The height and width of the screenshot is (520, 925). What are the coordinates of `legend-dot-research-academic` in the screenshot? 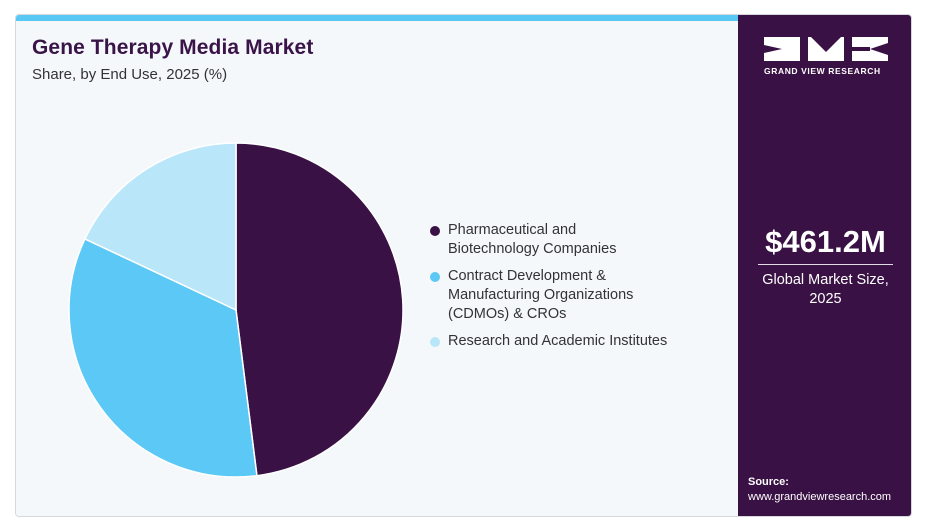 It's located at (435, 342).